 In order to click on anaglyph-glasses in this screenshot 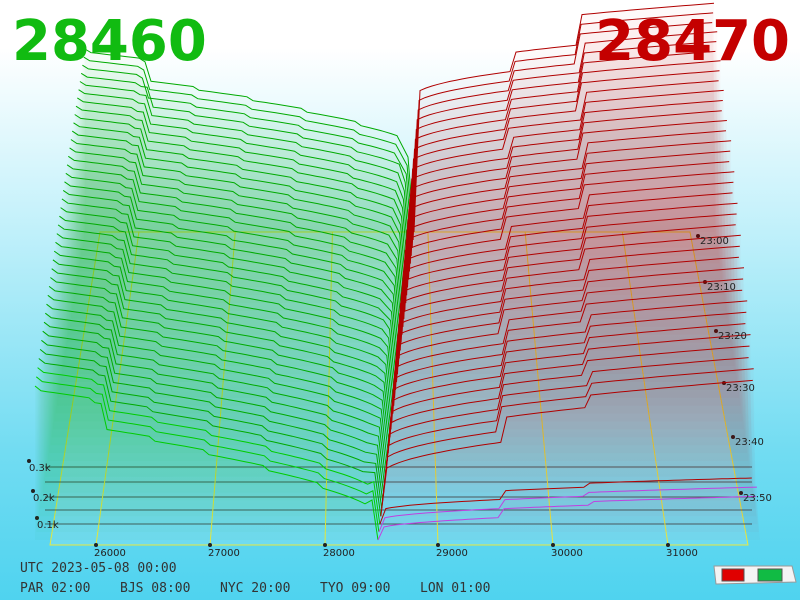, I will do `click(755, 575)`.